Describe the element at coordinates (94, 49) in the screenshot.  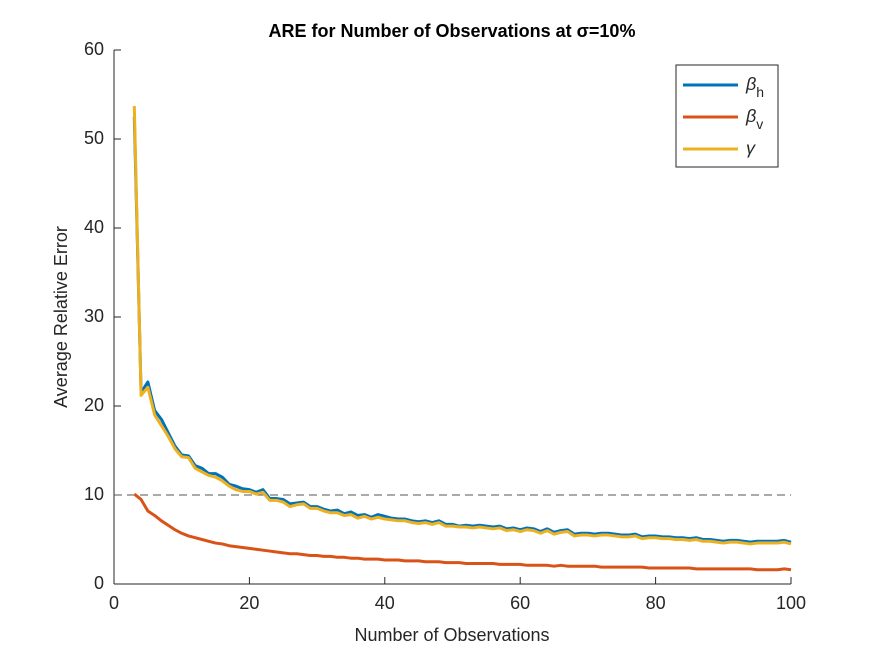
I see `y-tick-label: 60` at that location.